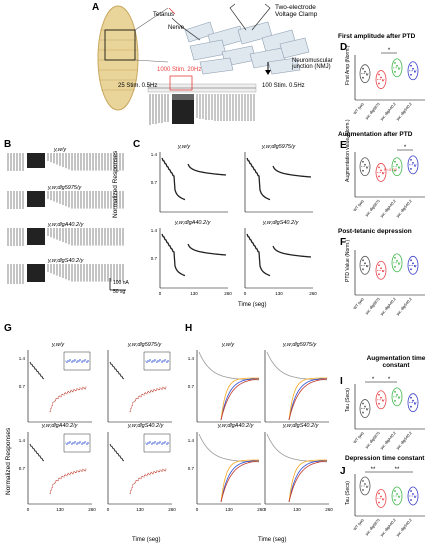 The width and height of the screenshot is (431, 550). What do you see at coordinates (145, 345) in the screenshot?
I see `g-genotype-2: y,w;dlg5975/y` at bounding box center [145, 345].